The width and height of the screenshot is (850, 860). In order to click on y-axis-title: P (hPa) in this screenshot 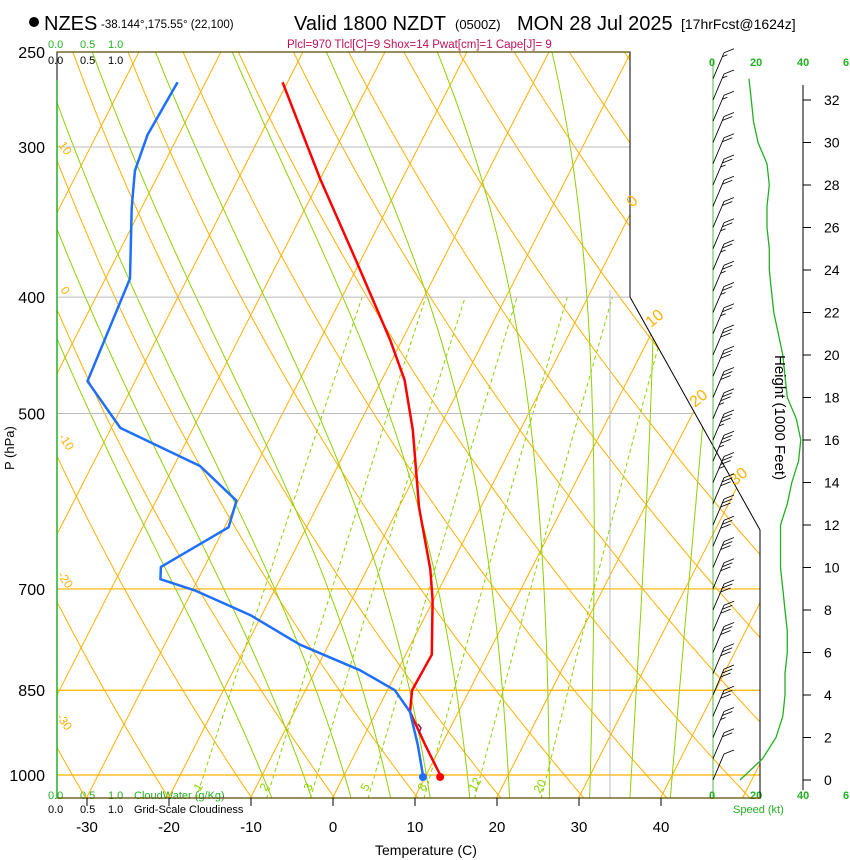, I will do `click(9, 448)`.